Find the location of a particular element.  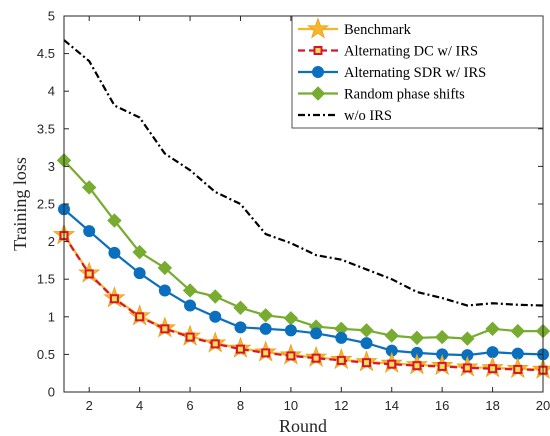

y-axis-title: Training loss is located at coordinates (20, 204).